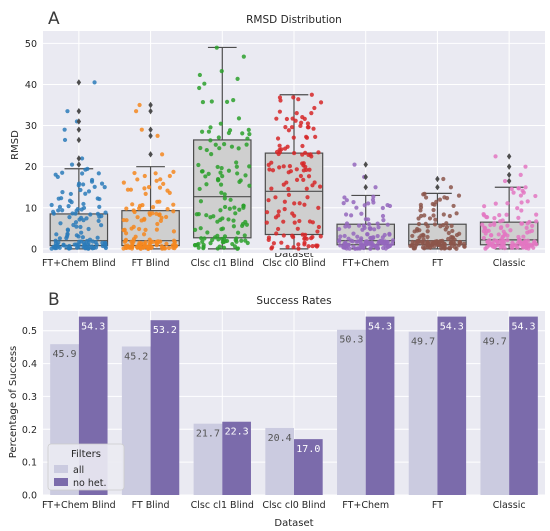  What do you see at coordinates (208, 459) in the screenshot?
I see `bar-all` at bounding box center [208, 459].